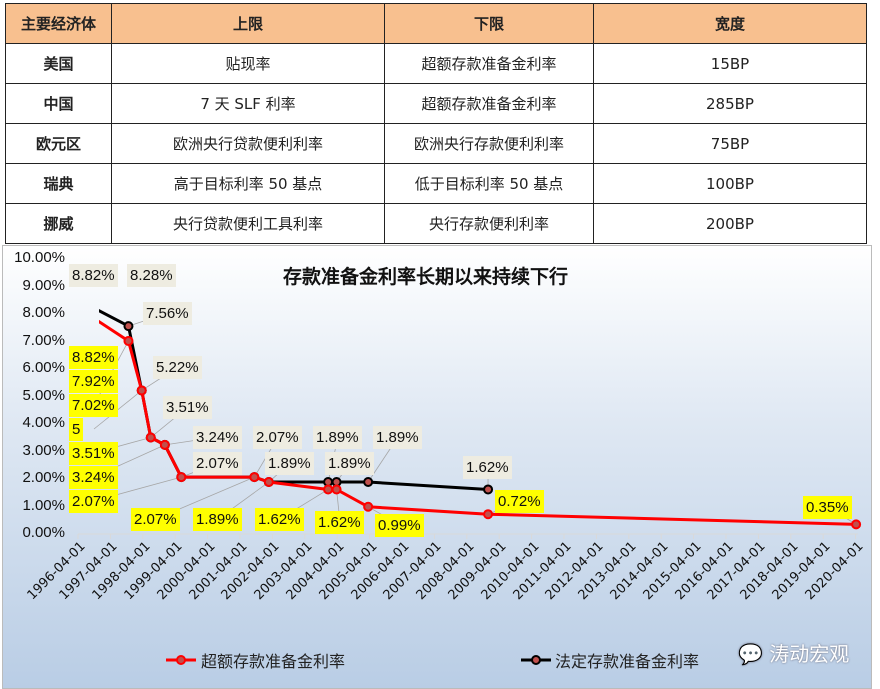  Describe the element at coordinates (273, 661) in the screenshot. I see `legend-excess: 超额存款准备金利率` at that location.